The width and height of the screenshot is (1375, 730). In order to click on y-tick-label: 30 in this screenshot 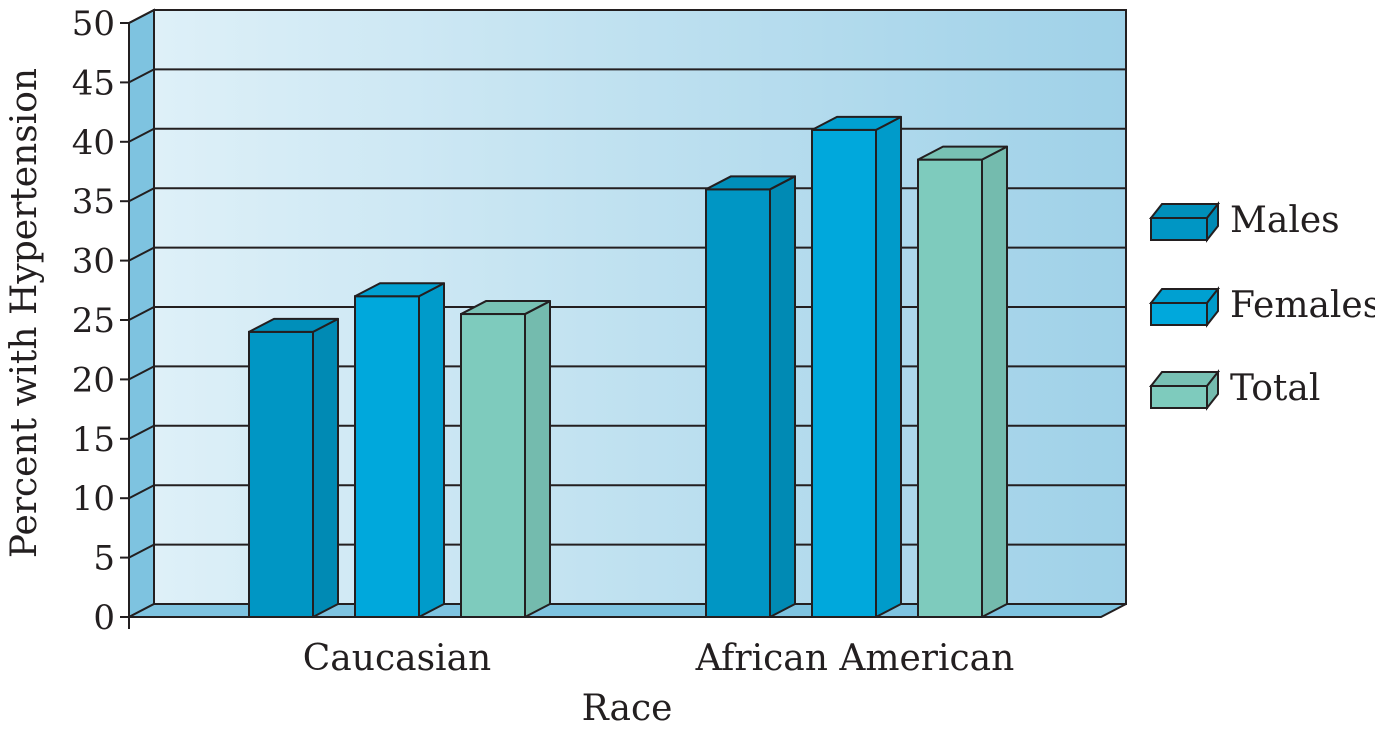, I will do `click(93, 262)`.